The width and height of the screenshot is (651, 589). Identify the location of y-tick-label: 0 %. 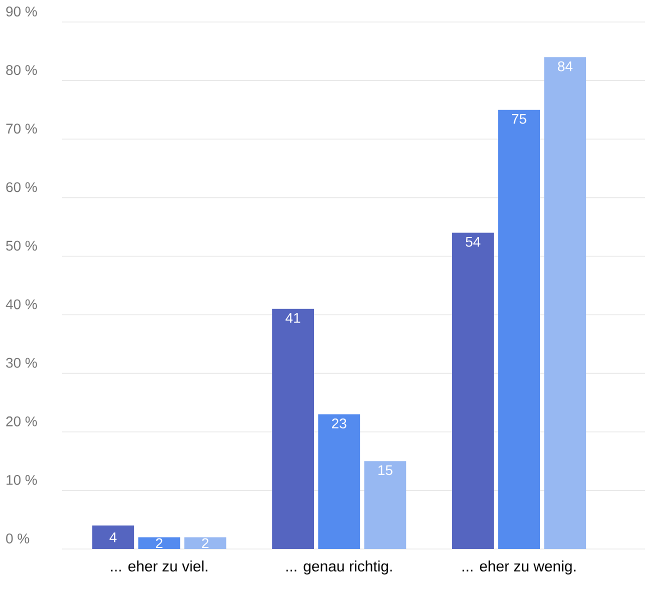
(18, 539).